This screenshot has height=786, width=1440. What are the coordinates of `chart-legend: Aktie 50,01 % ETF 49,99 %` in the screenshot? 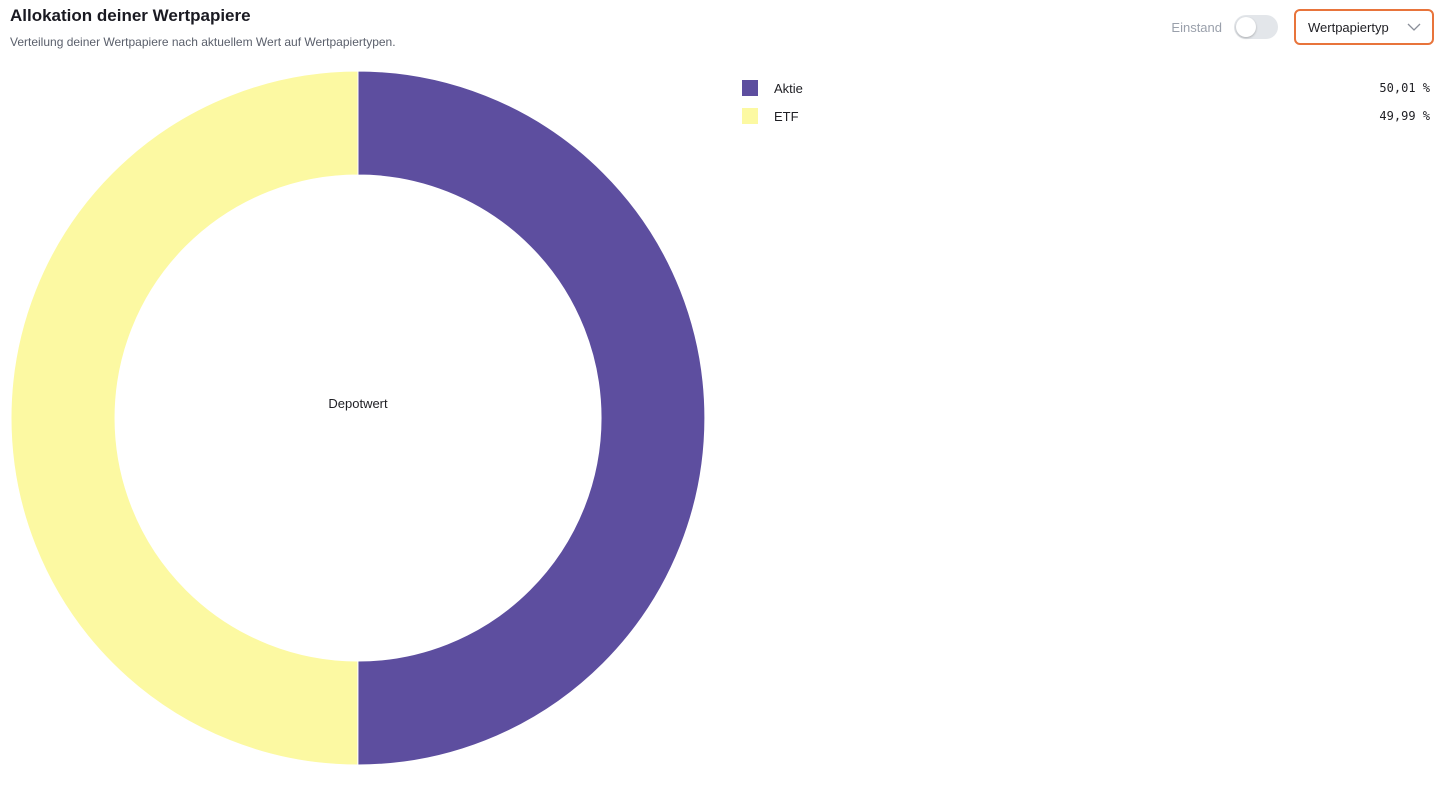 It's located at (1086, 102).